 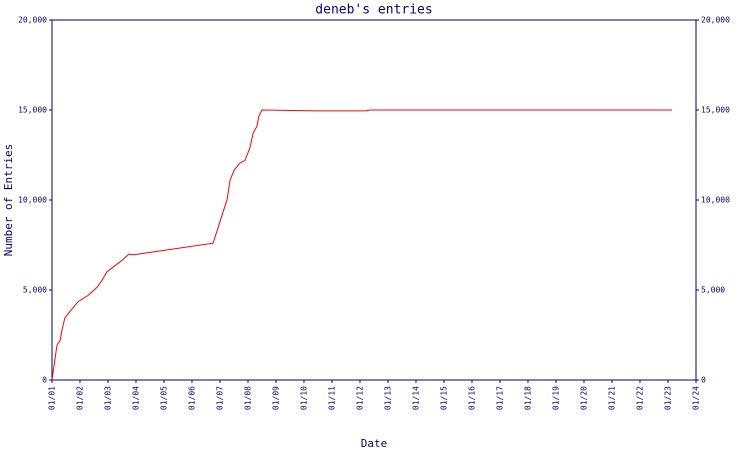 What do you see at coordinates (360, 398) in the screenshot?
I see `x-tick-label: 01/12` at bounding box center [360, 398].